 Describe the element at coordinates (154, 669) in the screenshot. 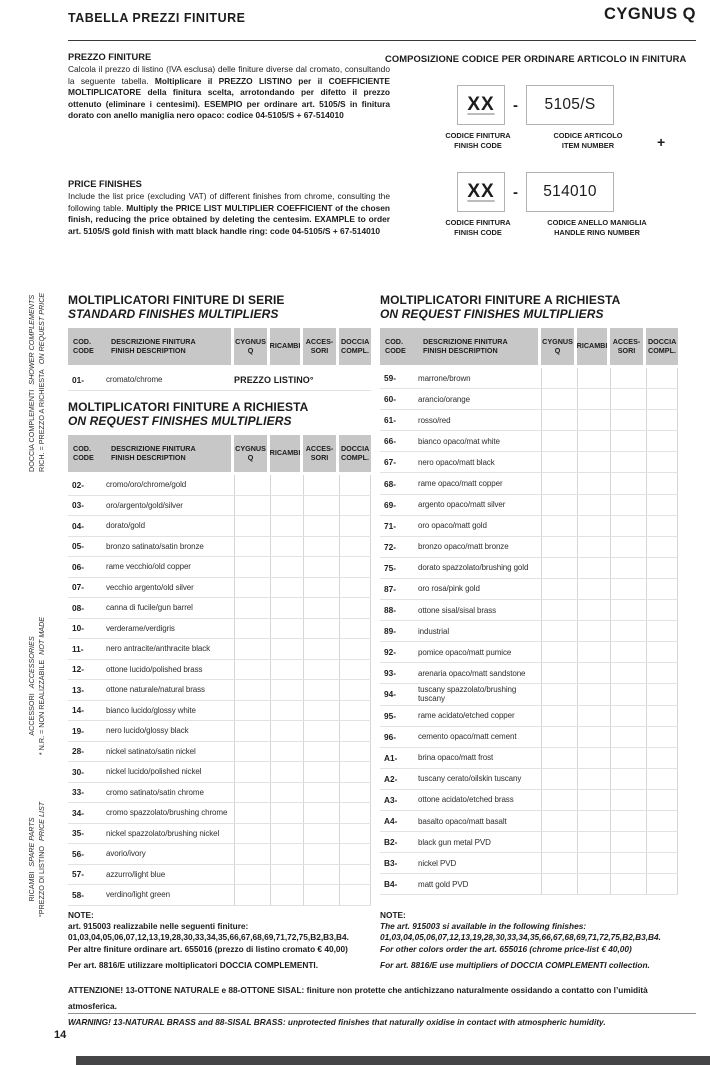

I see `finish-description: ottone lucido/polished brass` at that location.